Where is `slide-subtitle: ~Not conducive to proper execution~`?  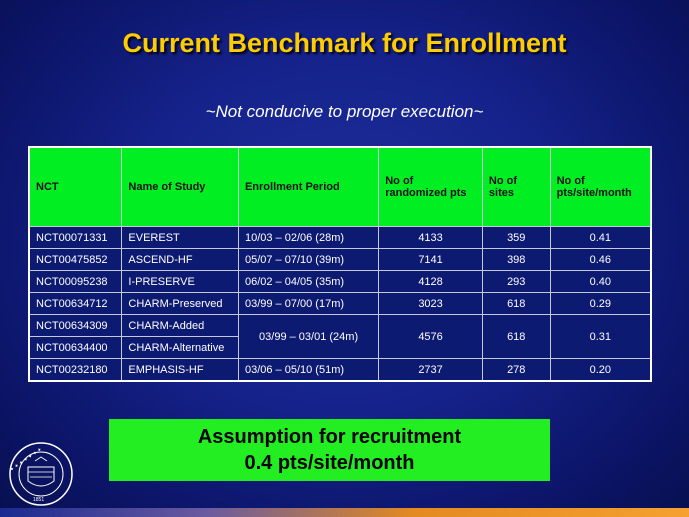
slide-subtitle: ~Not conducive to proper execution~ is located at coordinates (344, 111).